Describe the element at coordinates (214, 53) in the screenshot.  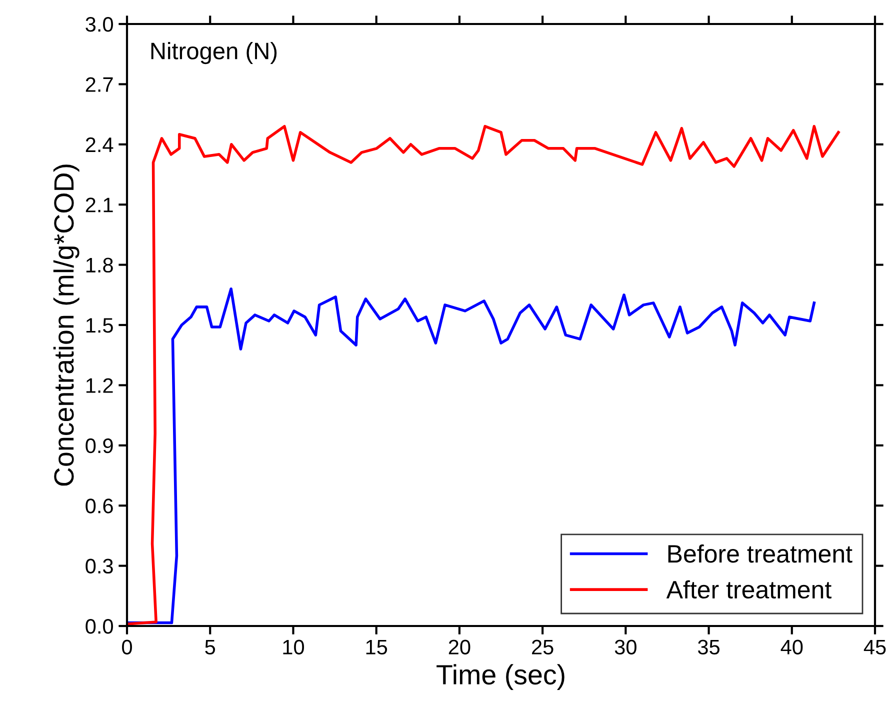
I see `annotation: Nitrogen (N)` at that location.